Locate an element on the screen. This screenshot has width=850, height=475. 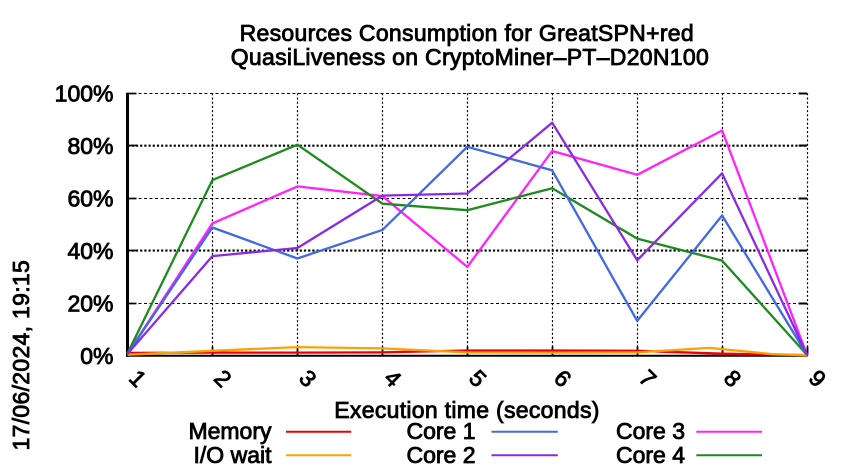
svg-text: 6 is located at coordinates (562, 378).